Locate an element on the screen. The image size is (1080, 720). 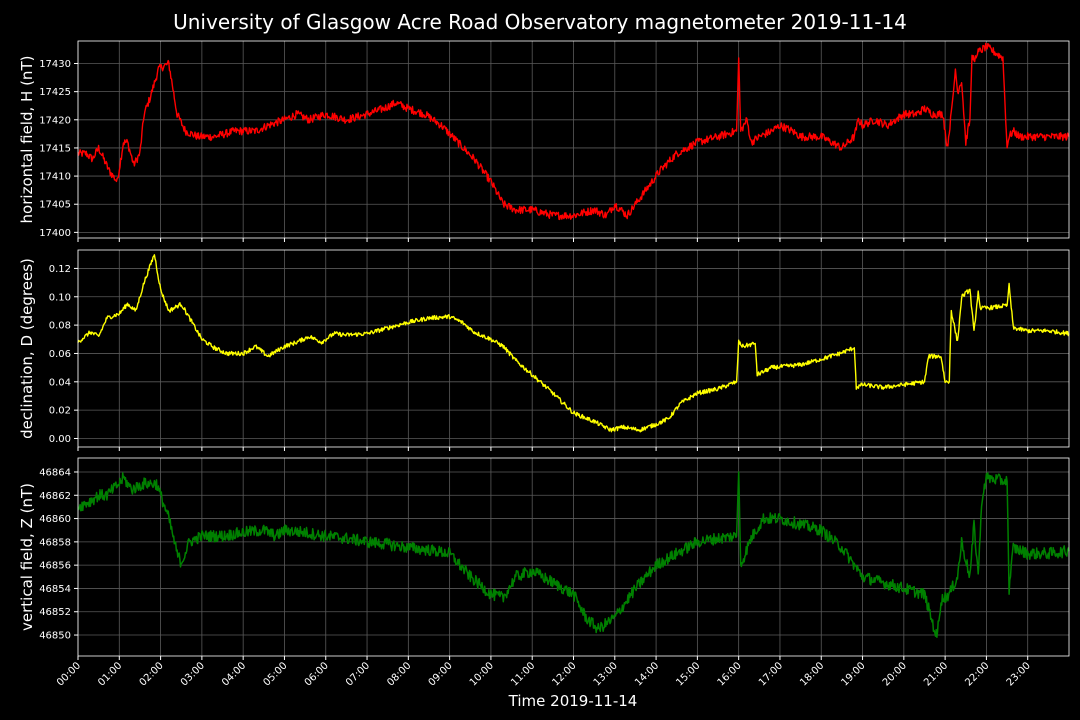
y-axis-label: declination, D (degrees) is located at coordinates (27, 348).